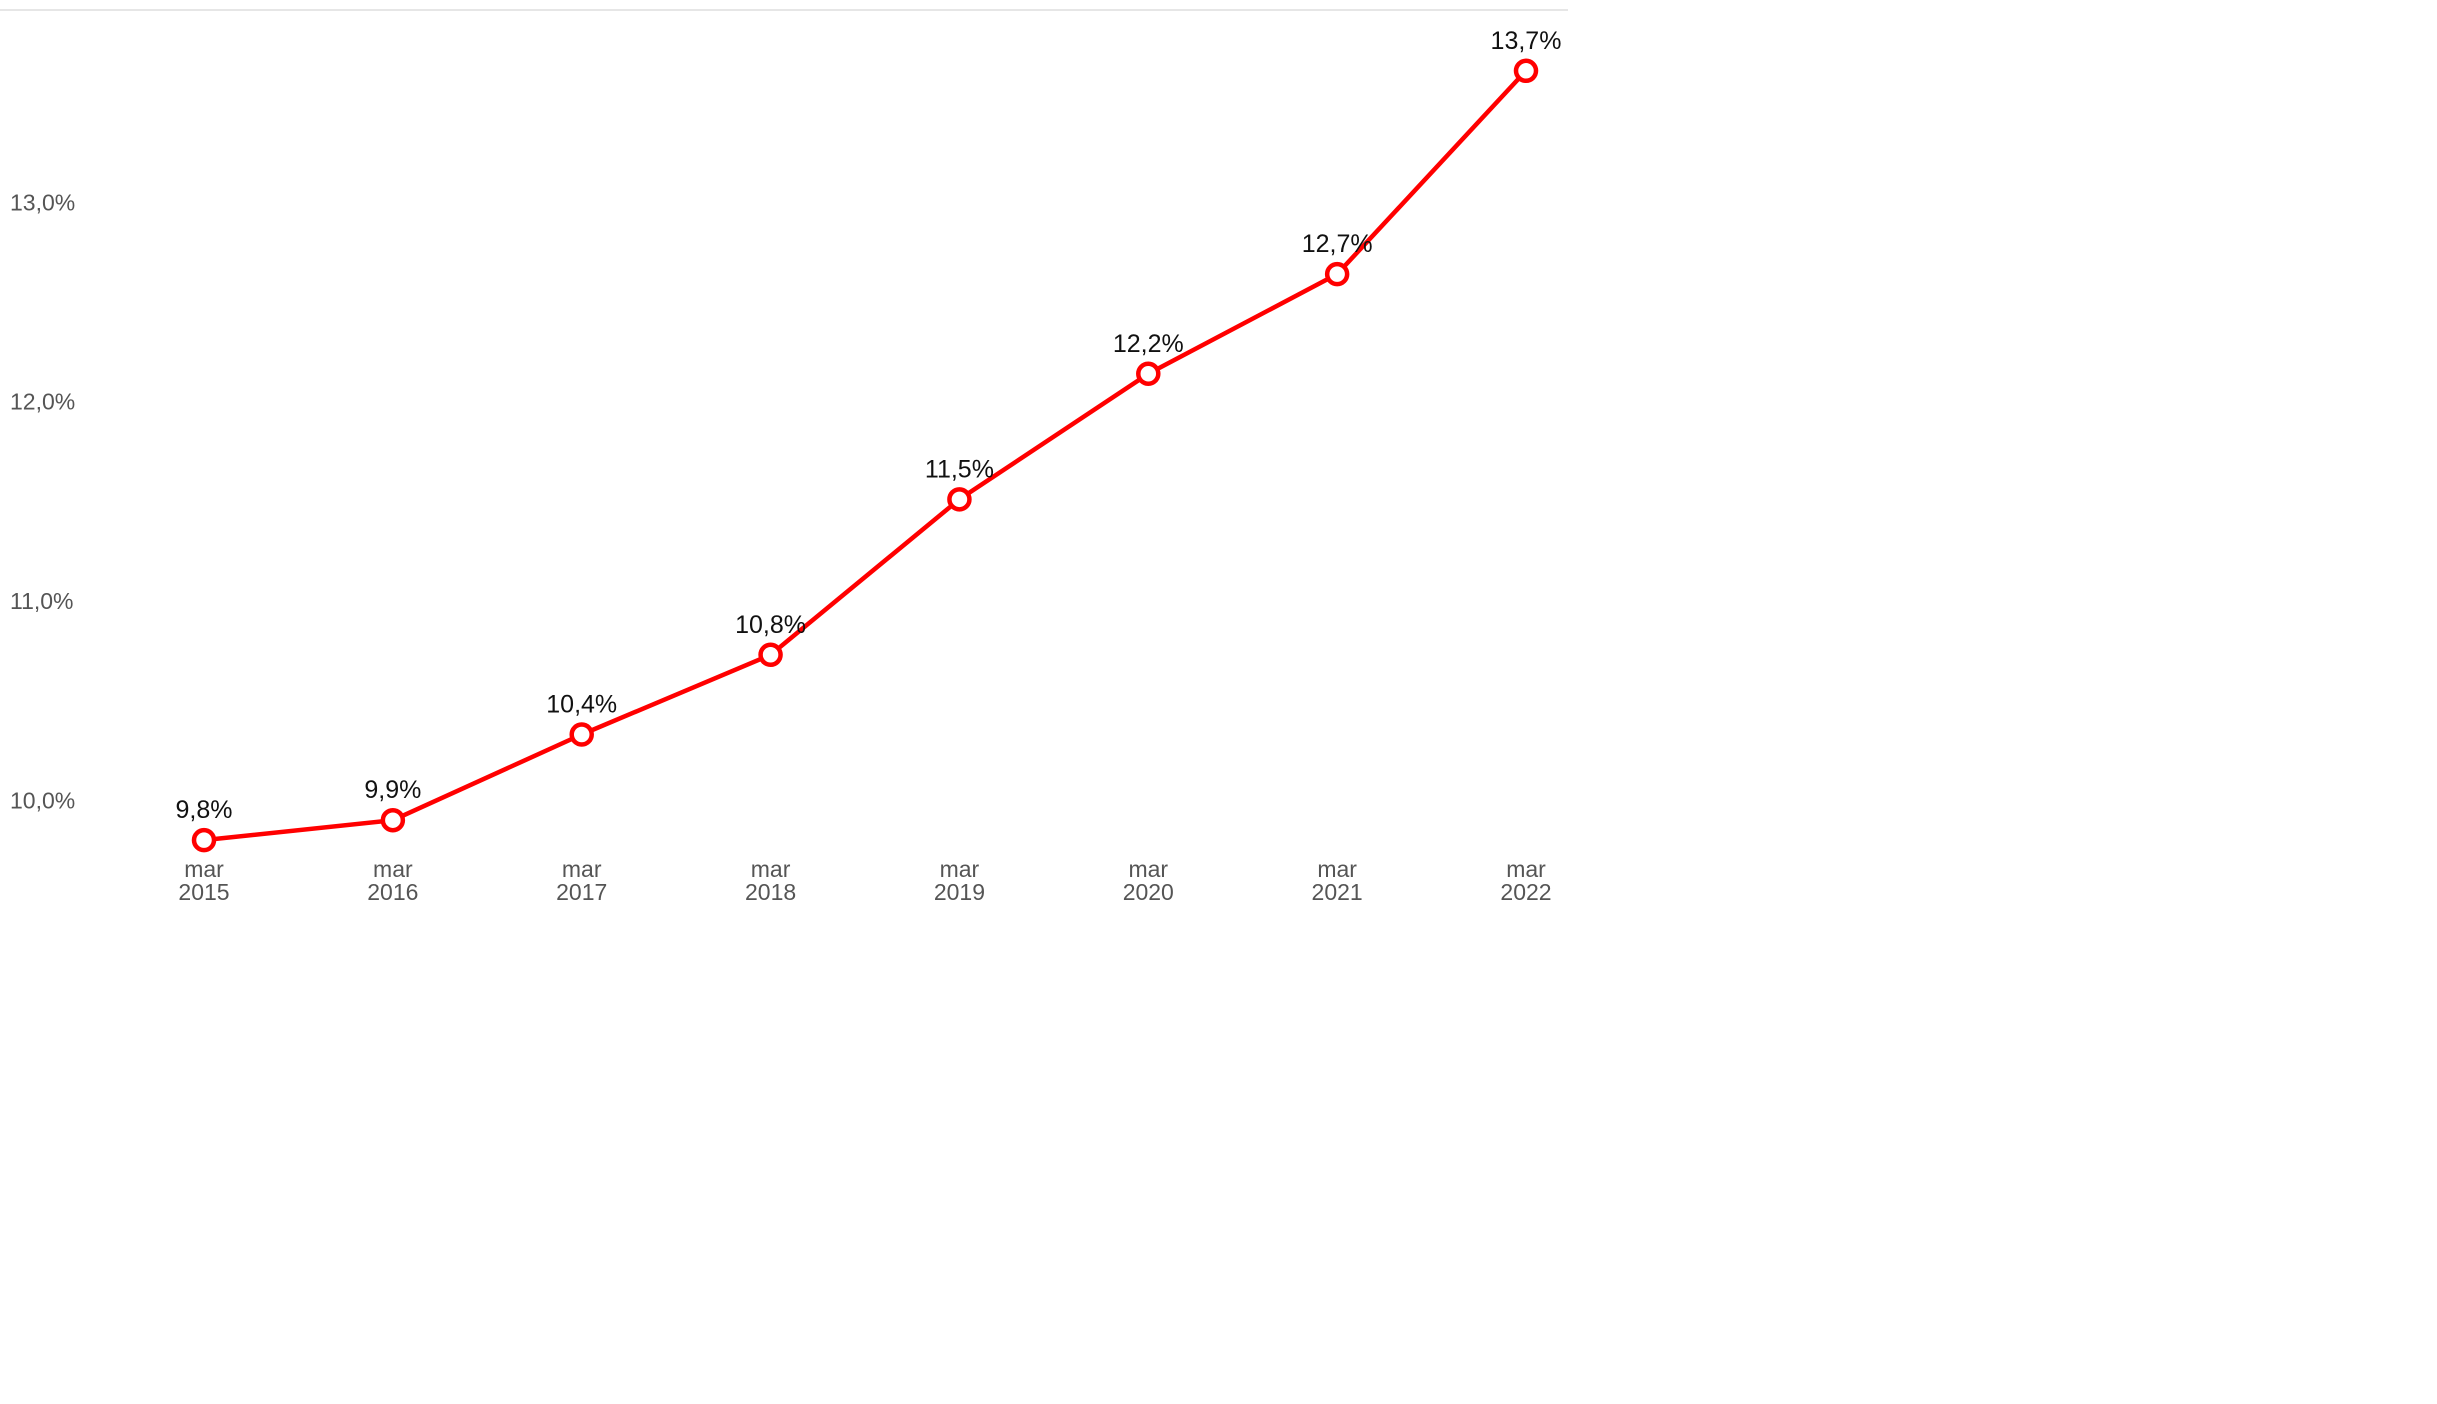  I want to click on data-label: 10,8%, so click(770, 625).